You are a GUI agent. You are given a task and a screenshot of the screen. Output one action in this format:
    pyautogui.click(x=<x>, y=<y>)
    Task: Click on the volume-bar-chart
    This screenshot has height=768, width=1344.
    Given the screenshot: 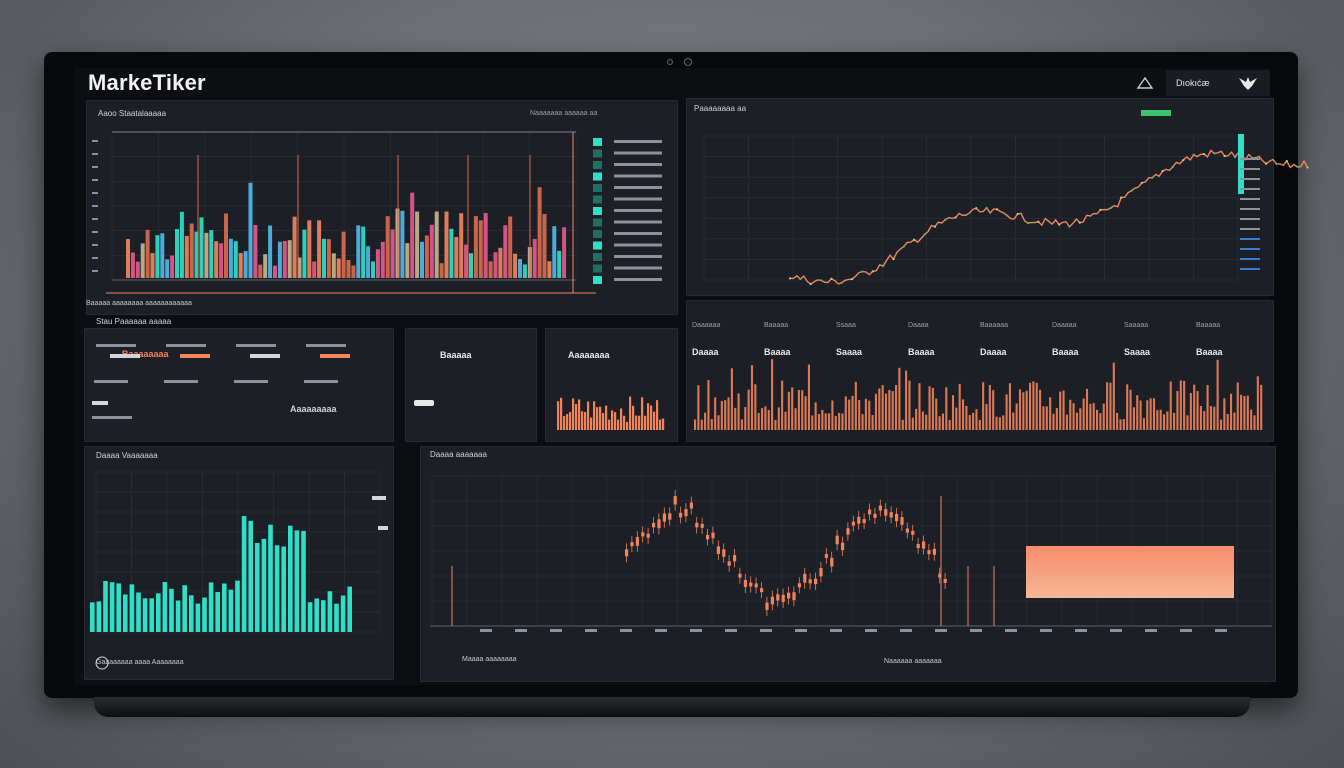 What is the action you would take?
    pyautogui.click(x=377, y=212)
    